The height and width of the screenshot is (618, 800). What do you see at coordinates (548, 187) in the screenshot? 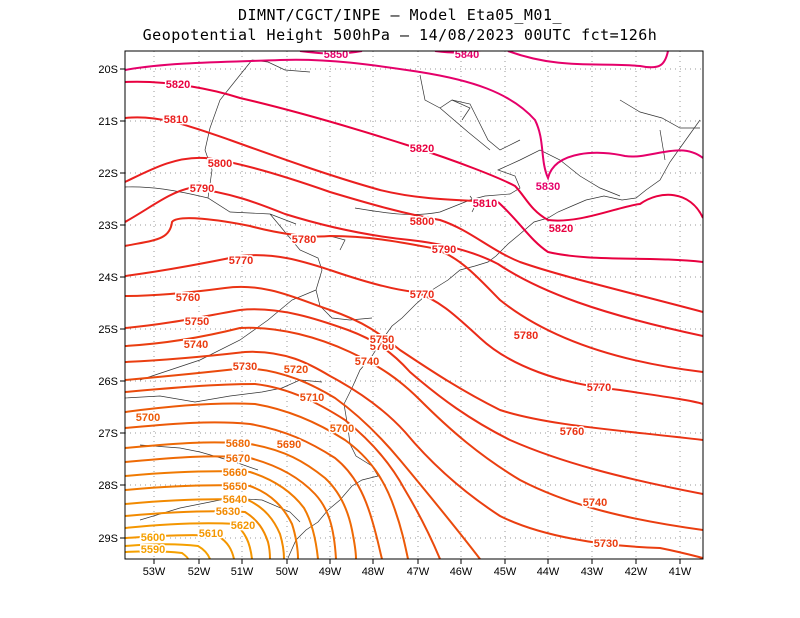
I see `contour-label: 5830` at bounding box center [548, 187].